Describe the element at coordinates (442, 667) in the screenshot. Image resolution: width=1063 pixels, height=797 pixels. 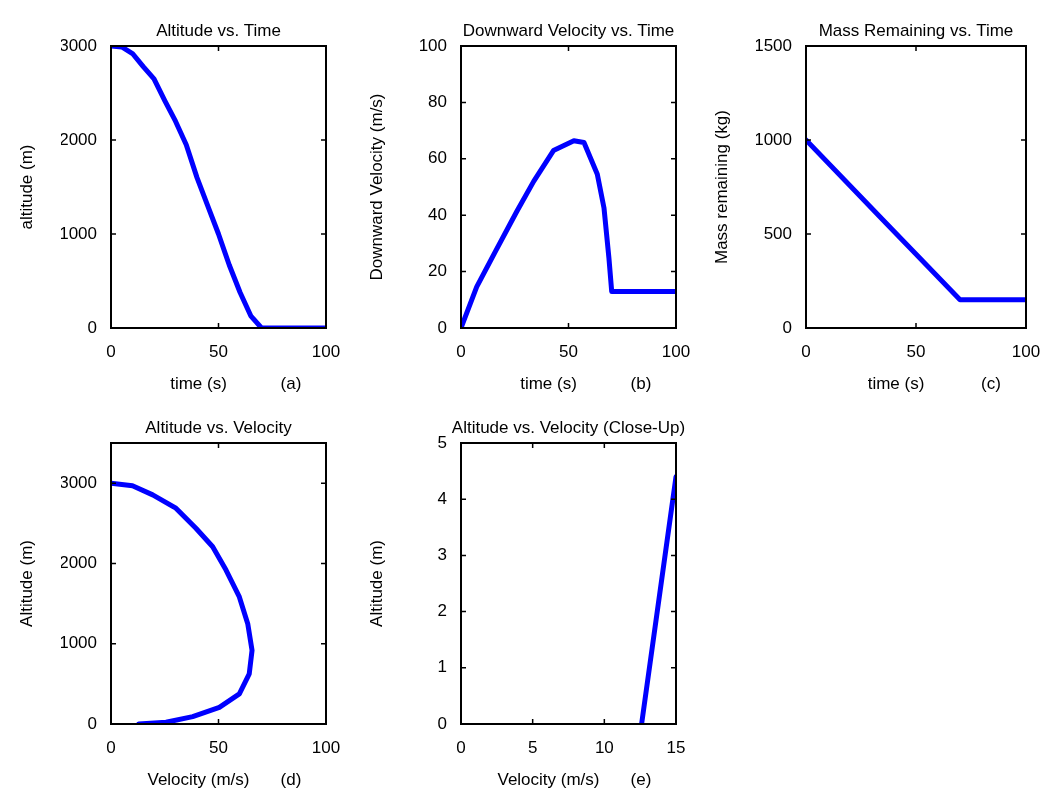
I see `y-tick-label: 1` at that location.